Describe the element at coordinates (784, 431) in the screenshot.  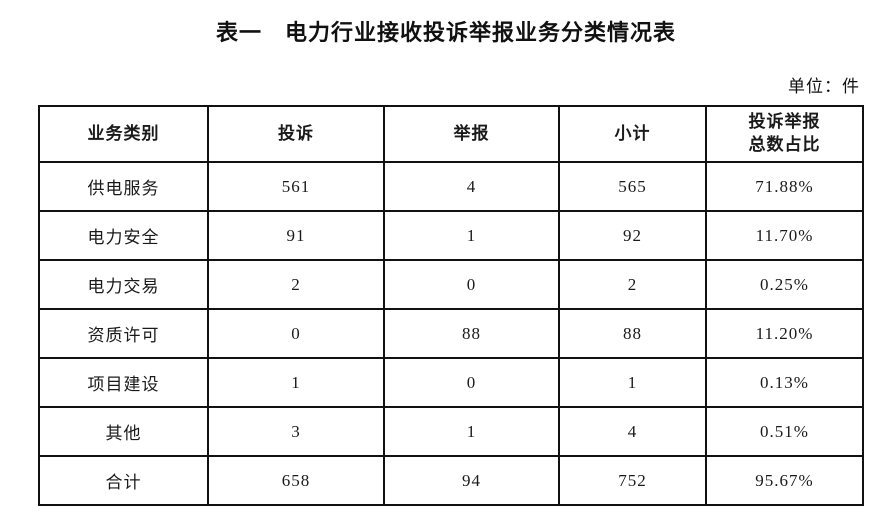
I see `cell-share: 0.51%` at that location.